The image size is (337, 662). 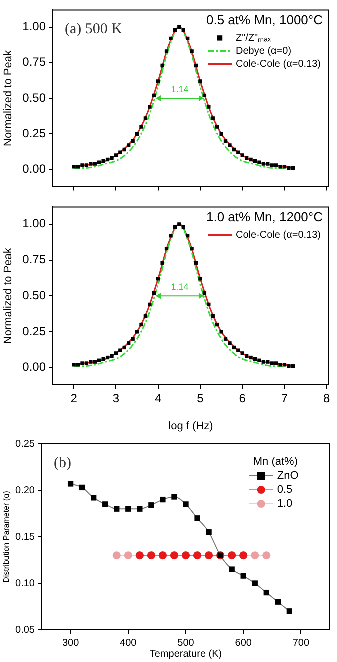 What do you see at coordinates (74, 399) in the screenshot?
I see `x-tick-label: 2` at bounding box center [74, 399].